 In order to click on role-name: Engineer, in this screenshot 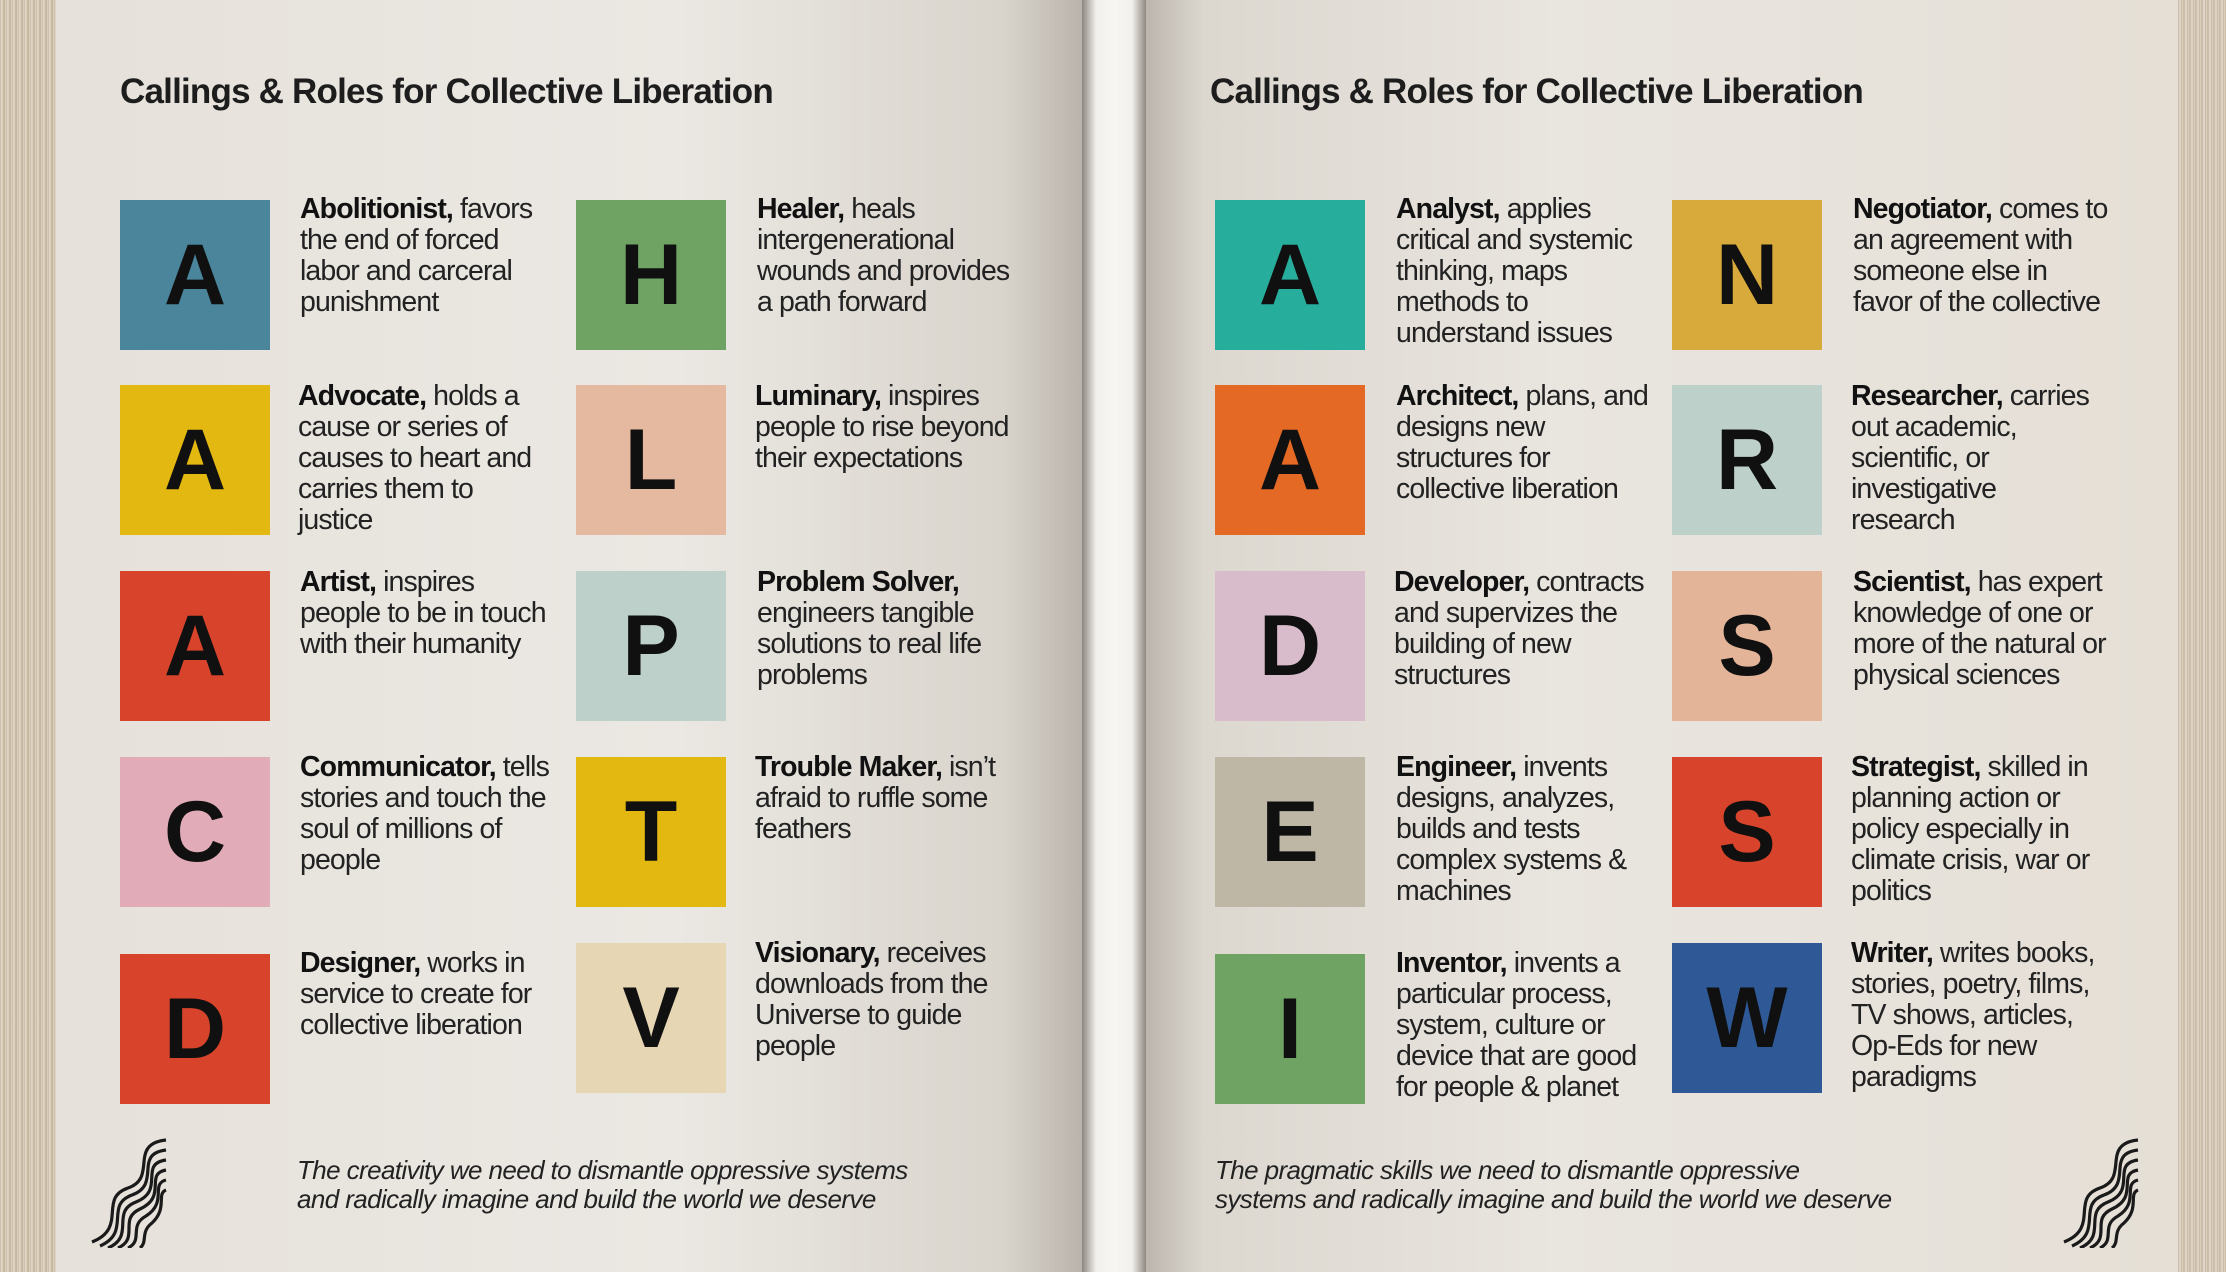, I will do `click(1456, 767)`.